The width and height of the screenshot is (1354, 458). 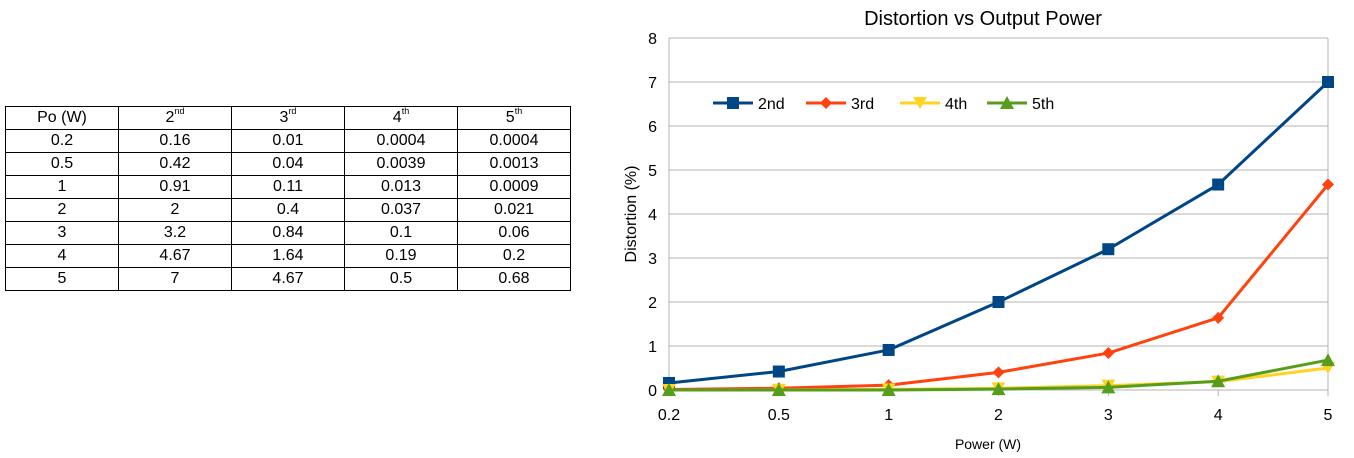 What do you see at coordinates (397, 117) in the screenshot?
I see `harmonic-number: 4` at bounding box center [397, 117].